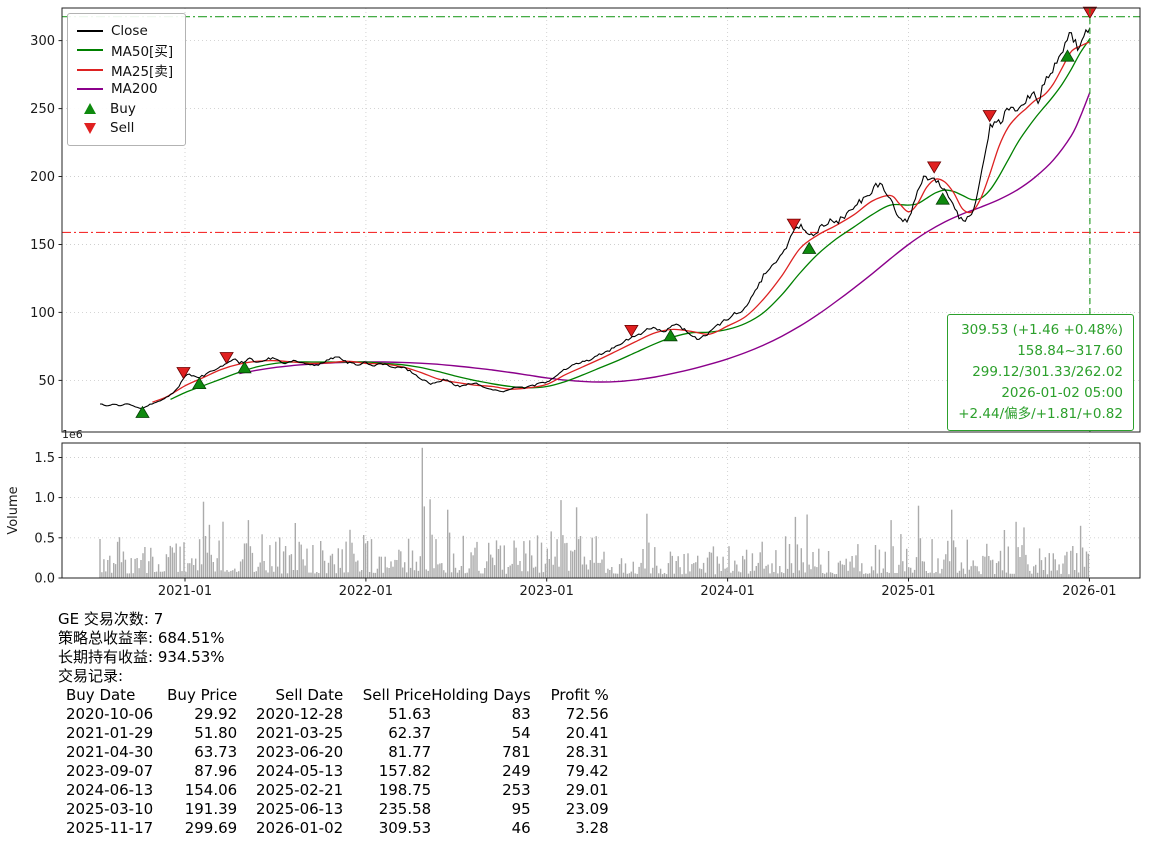 Image resolution: width=1152 pixels, height=846 pixels. What do you see at coordinates (405, 828) in the screenshot?
I see `table-cell: 309.53` at bounding box center [405, 828].